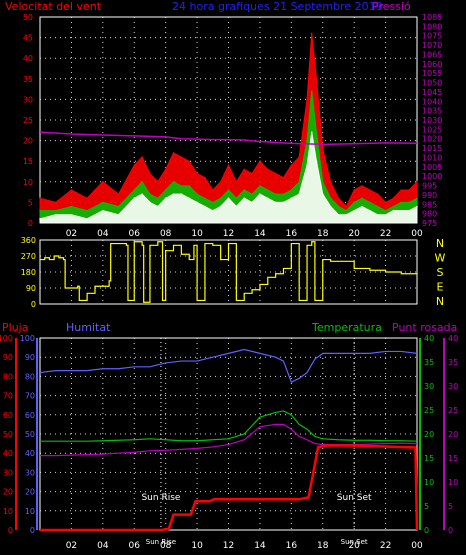  I want to click on pressure-y-tick-label: 1020, so click(432, 139).